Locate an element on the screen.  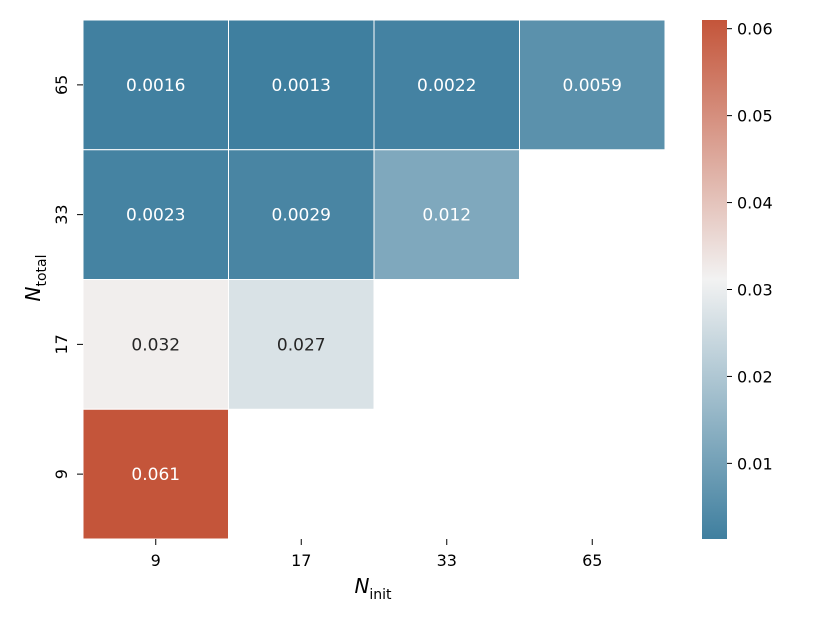
y-tick-label: 17 is located at coordinates (61, 344).